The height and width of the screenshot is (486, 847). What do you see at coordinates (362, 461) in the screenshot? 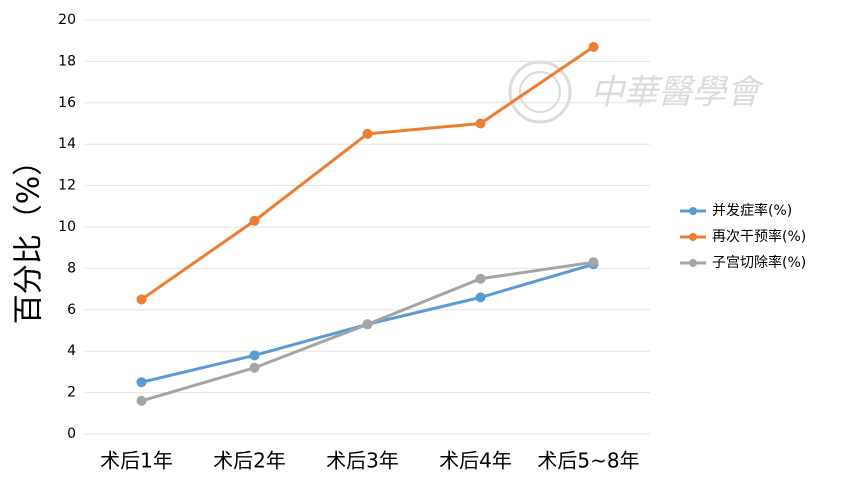
I see `x-tick-label: 术后3年` at bounding box center [362, 461].